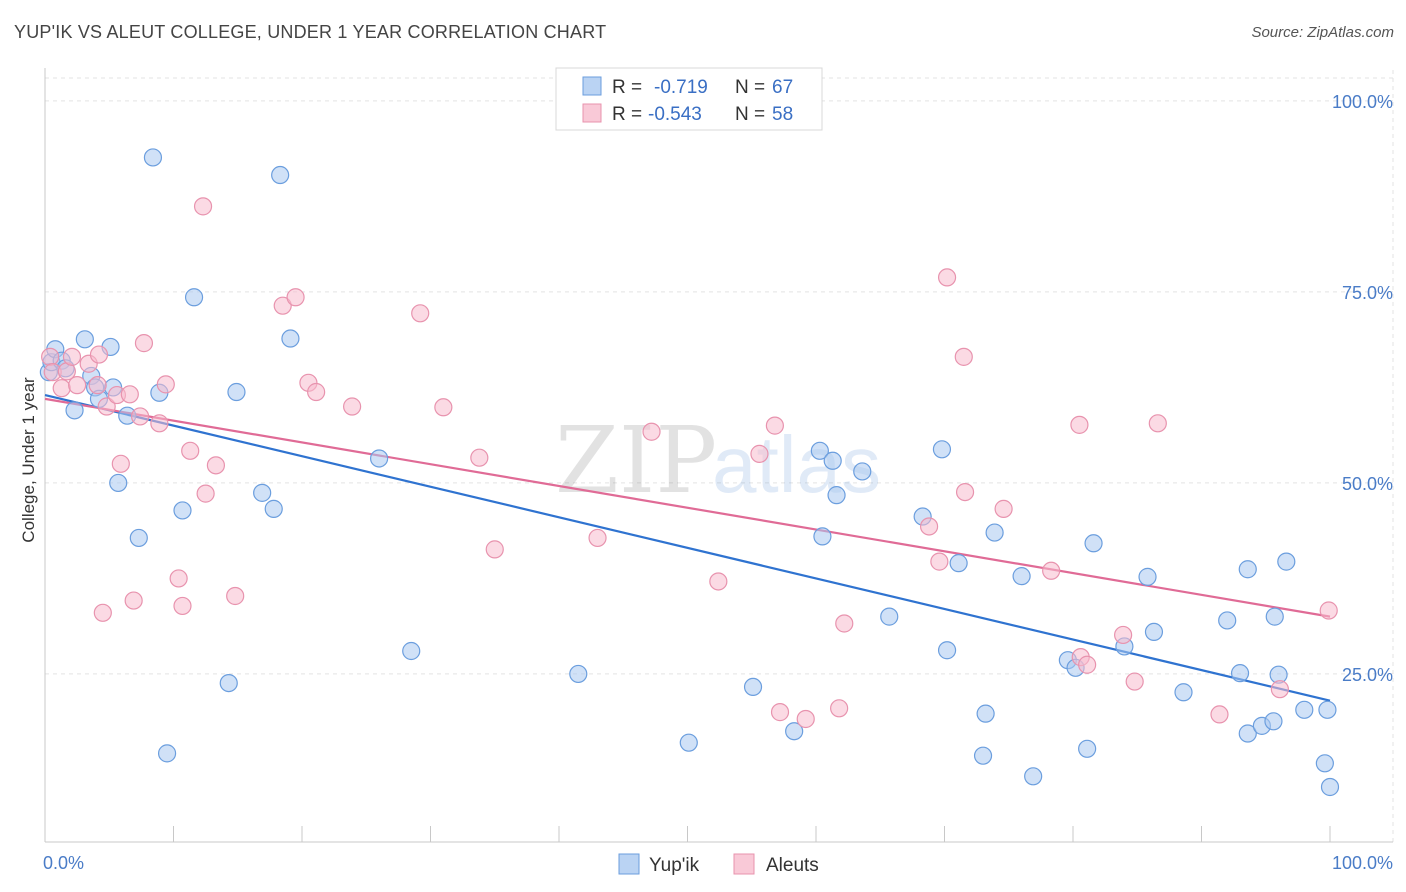  Describe the element at coordinates (1367, 293) in the screenshot. I see `y-tick-label: 75.0%` at that location.